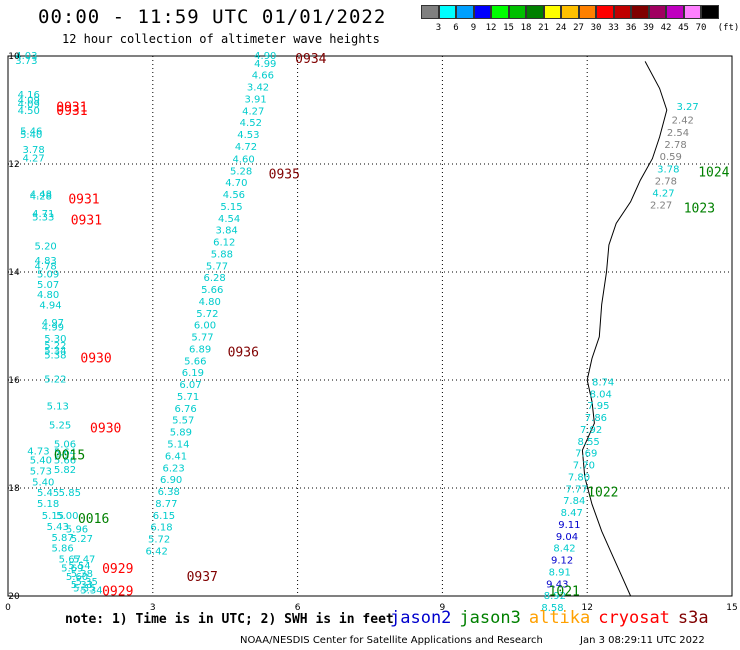 The image size is (740, 650). What do you see at coordinates (214, 278) in the screenshot?
I see `wave-height-value: 6.28` at bounding box center [214, 278].